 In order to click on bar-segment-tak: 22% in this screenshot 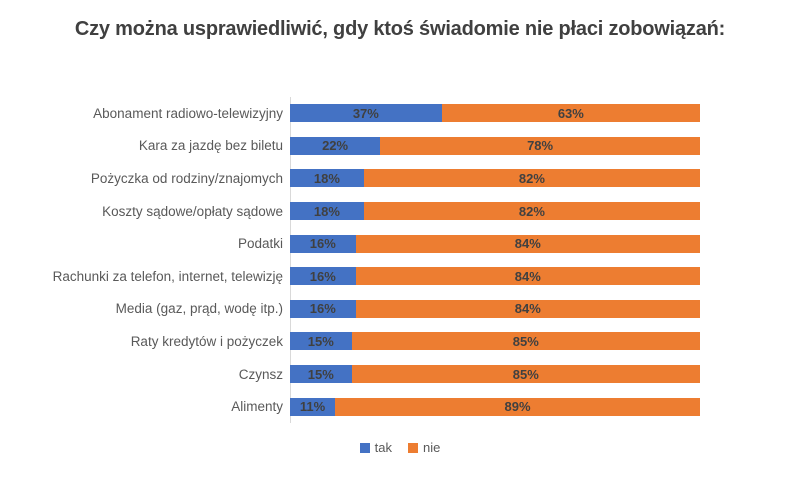, I will do `click(335, 145)`.